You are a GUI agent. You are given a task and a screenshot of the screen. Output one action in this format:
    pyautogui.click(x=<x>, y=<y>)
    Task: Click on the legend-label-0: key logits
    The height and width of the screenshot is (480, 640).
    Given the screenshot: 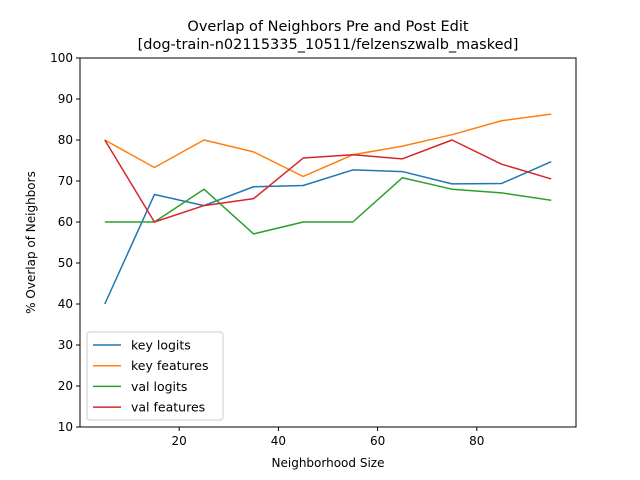 What is the action you would take?
    pyautogui.click(x=161, y=345)
    